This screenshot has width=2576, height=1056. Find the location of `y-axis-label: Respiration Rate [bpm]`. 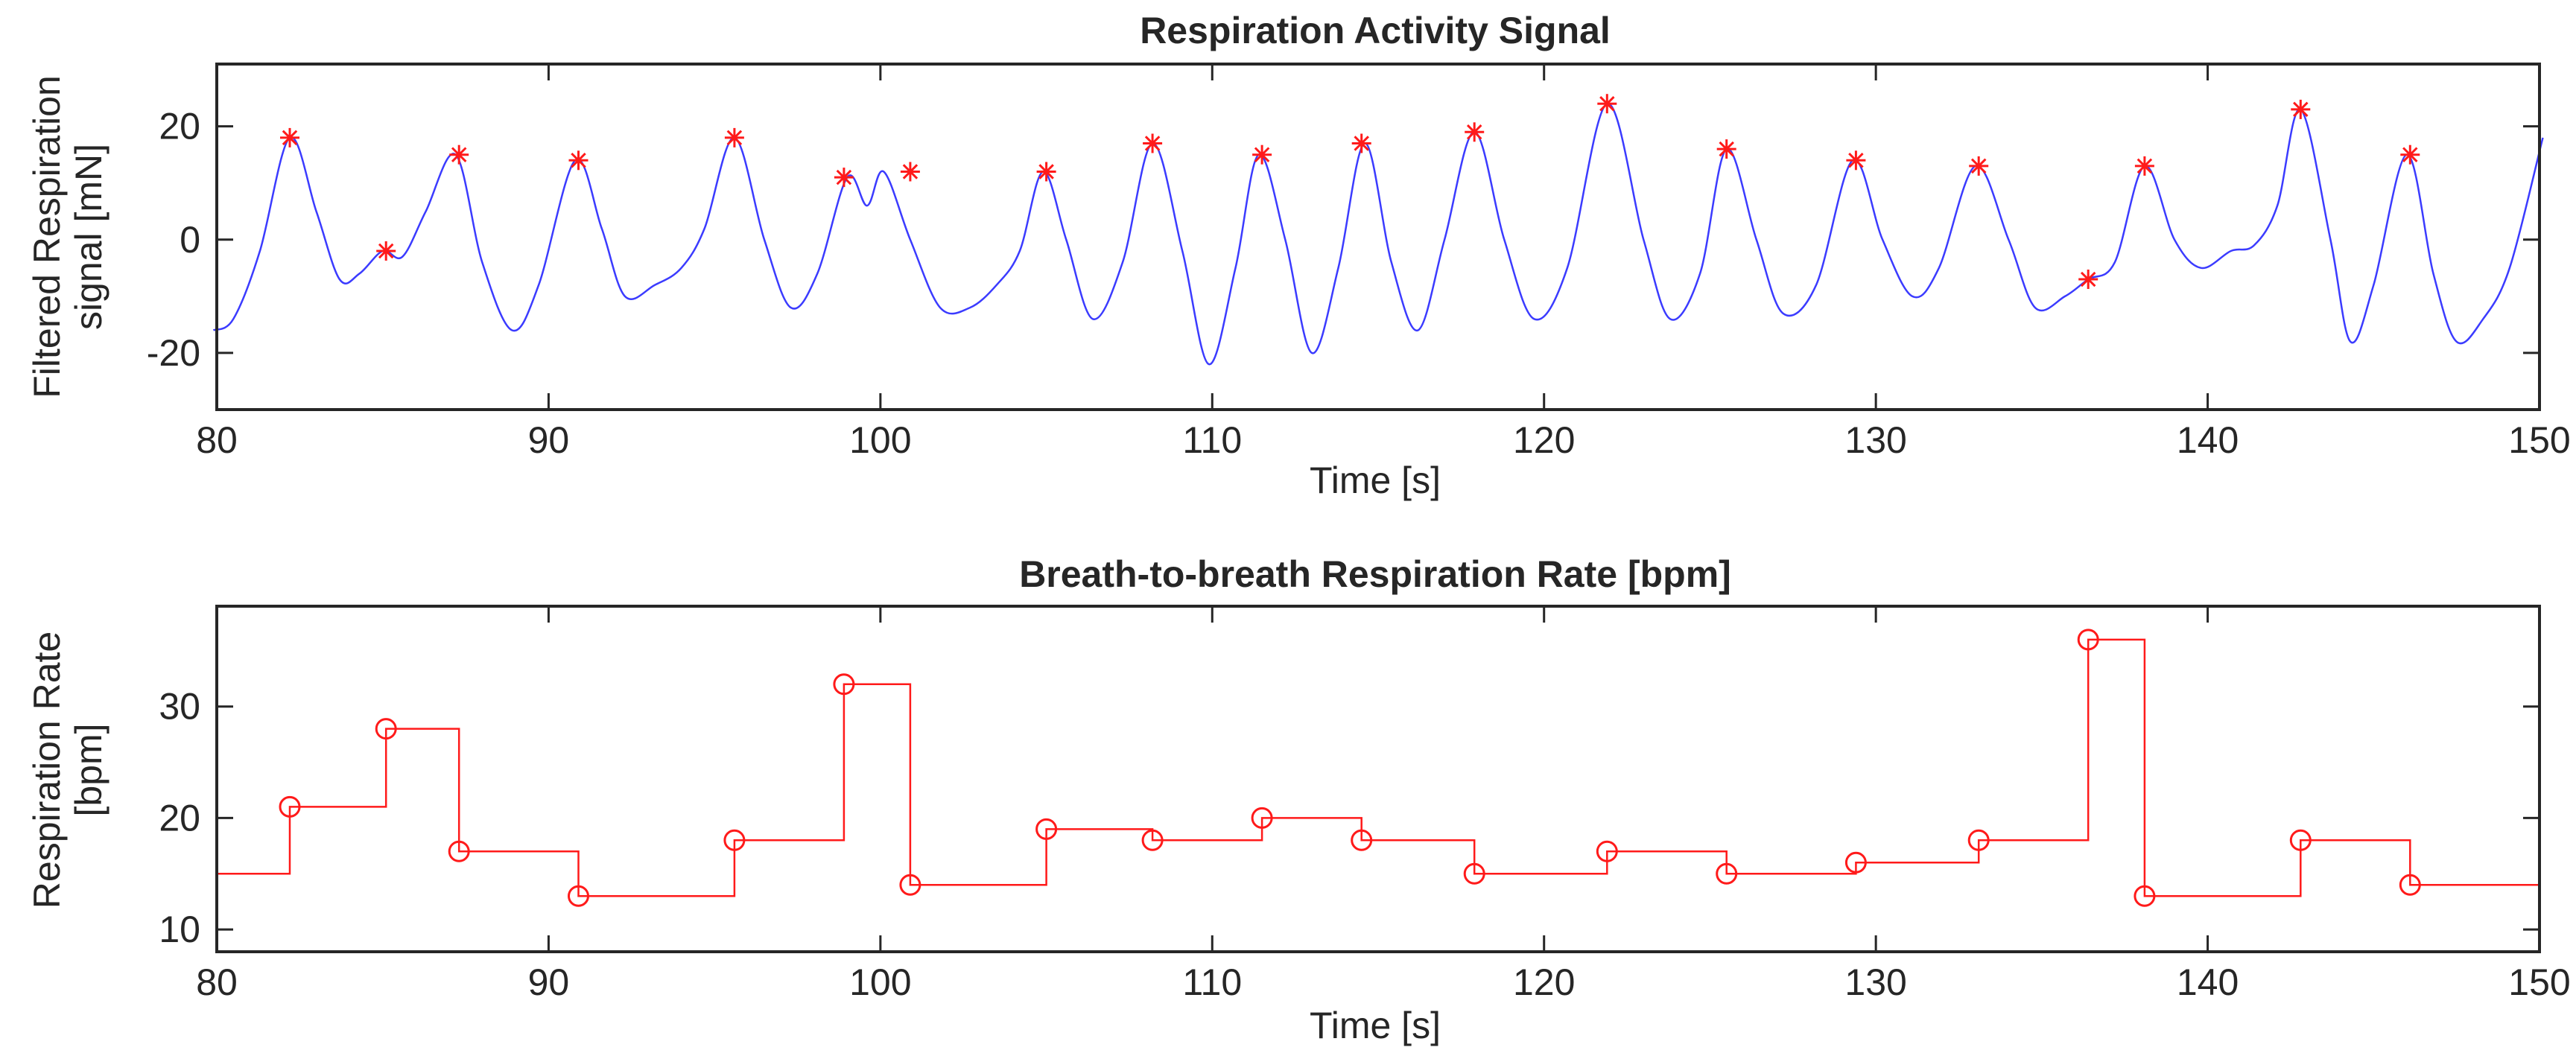

y-axis-label: Respiration Rate [bpm] is located at coordinates (68, 770).